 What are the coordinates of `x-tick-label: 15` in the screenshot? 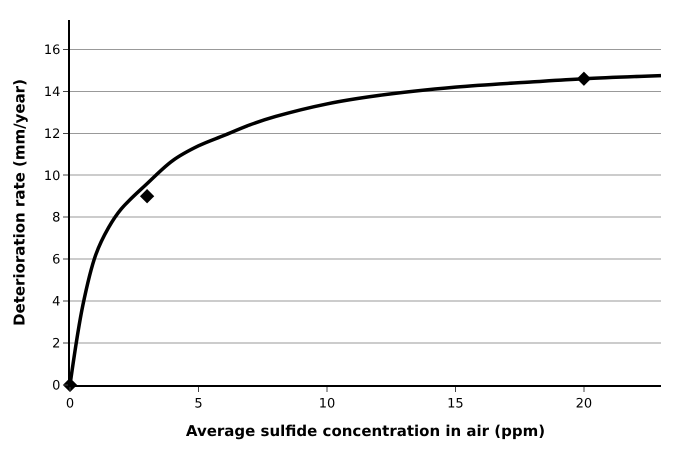 It's located at (455, 404).